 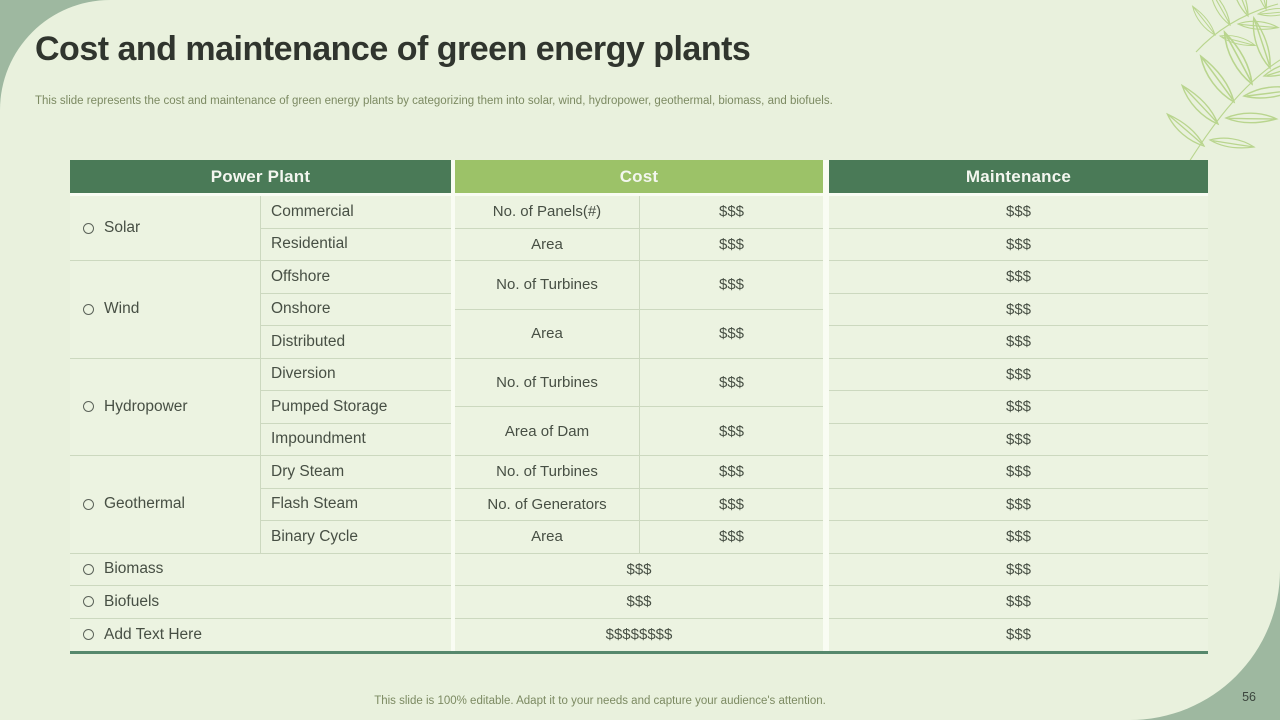 I want to click on table-cell-category-label: Solar, so click(x=122, y=227).